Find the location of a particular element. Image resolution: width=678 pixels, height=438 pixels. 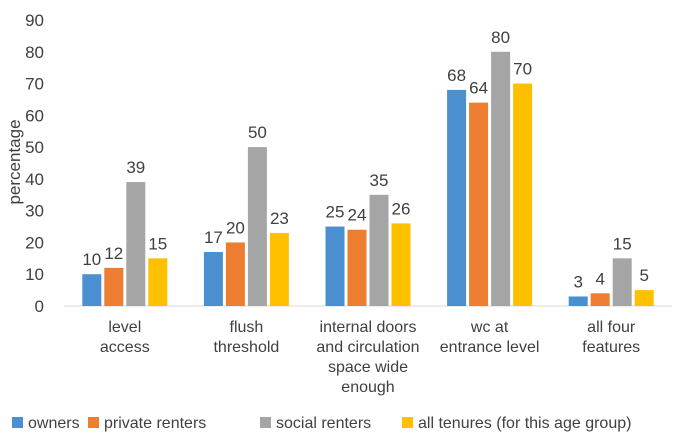

y-tick-label: 50 is located at coordinates (34, 147).